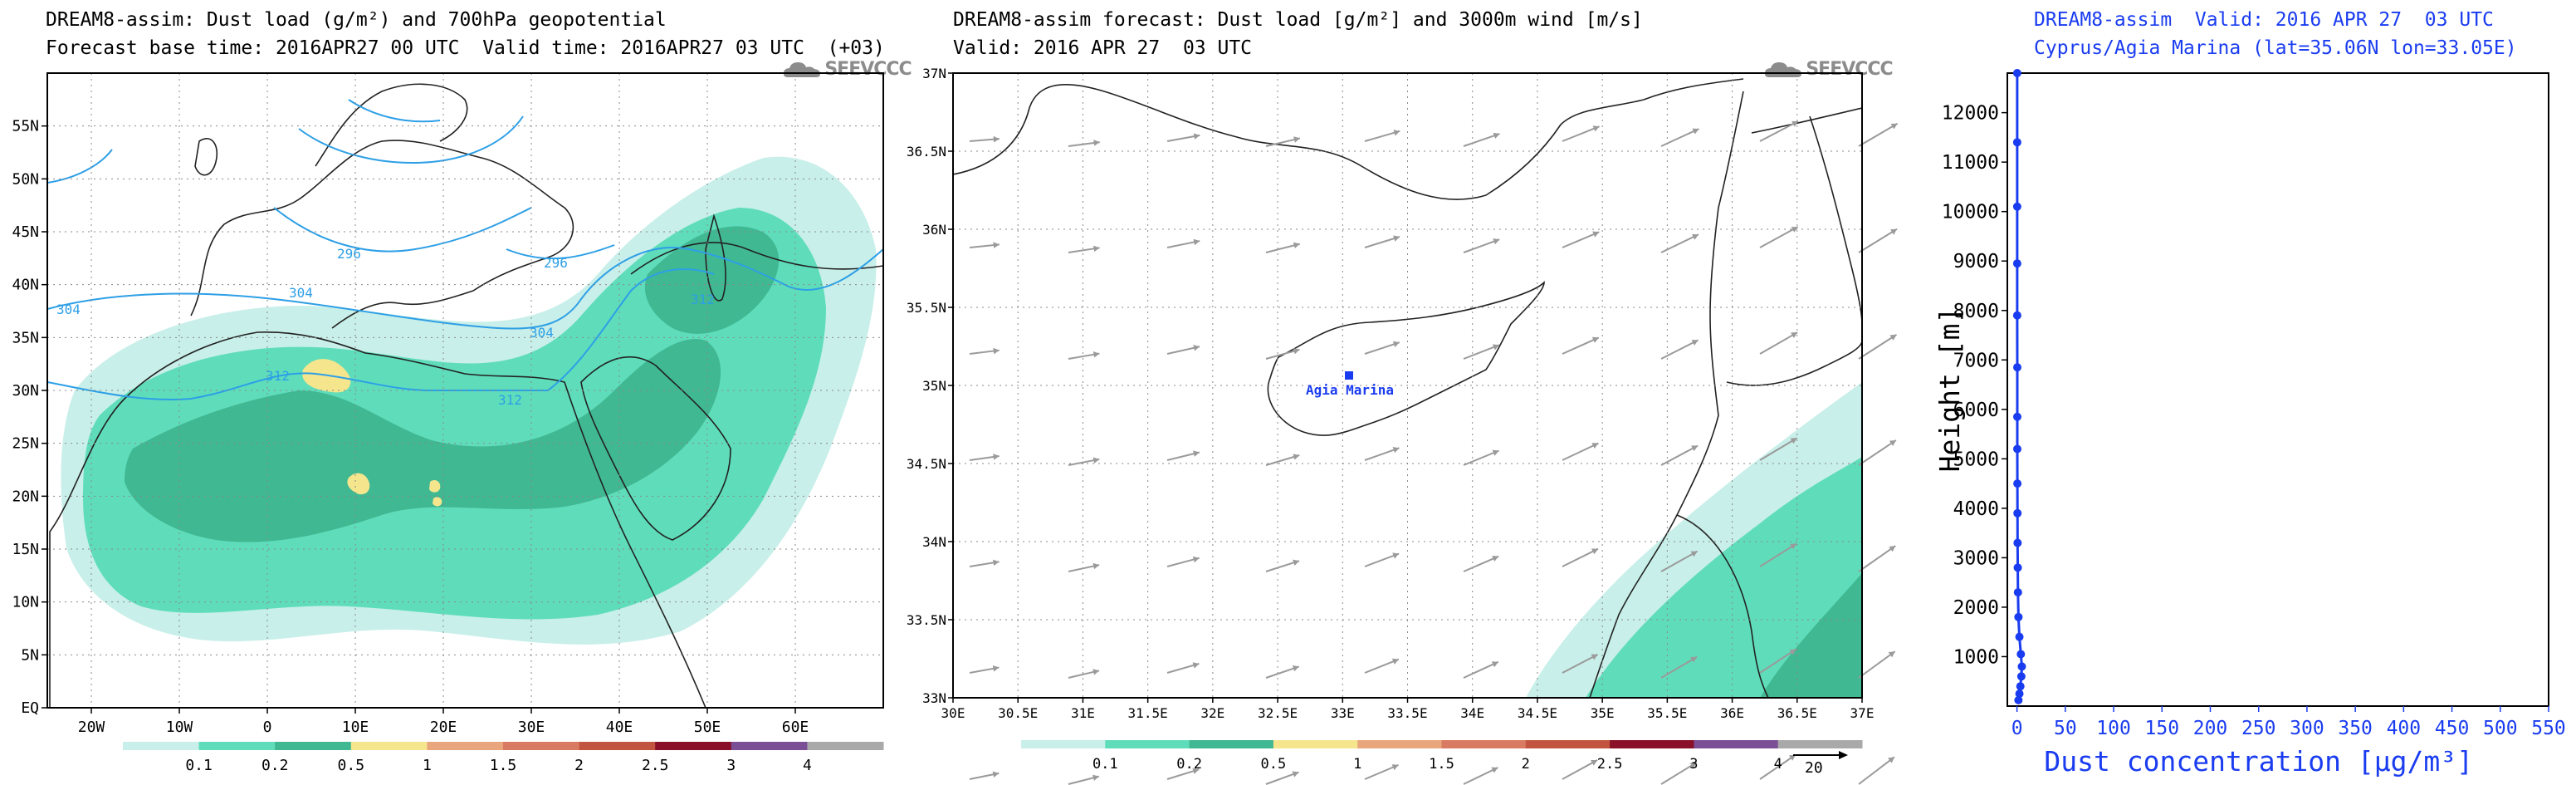  What do you see at coordinates (1811, 635) in the screenshot?
I see `dust-area-strong-cyprus` at bounding box center [1811, 635].